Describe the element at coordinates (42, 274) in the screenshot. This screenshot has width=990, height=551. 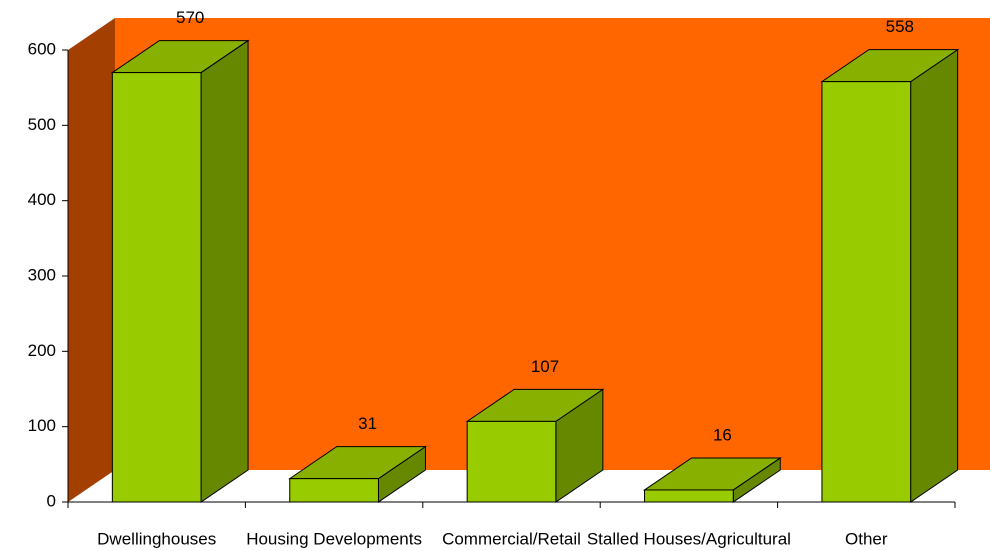
I see `y-tick-label: 300` at that location.